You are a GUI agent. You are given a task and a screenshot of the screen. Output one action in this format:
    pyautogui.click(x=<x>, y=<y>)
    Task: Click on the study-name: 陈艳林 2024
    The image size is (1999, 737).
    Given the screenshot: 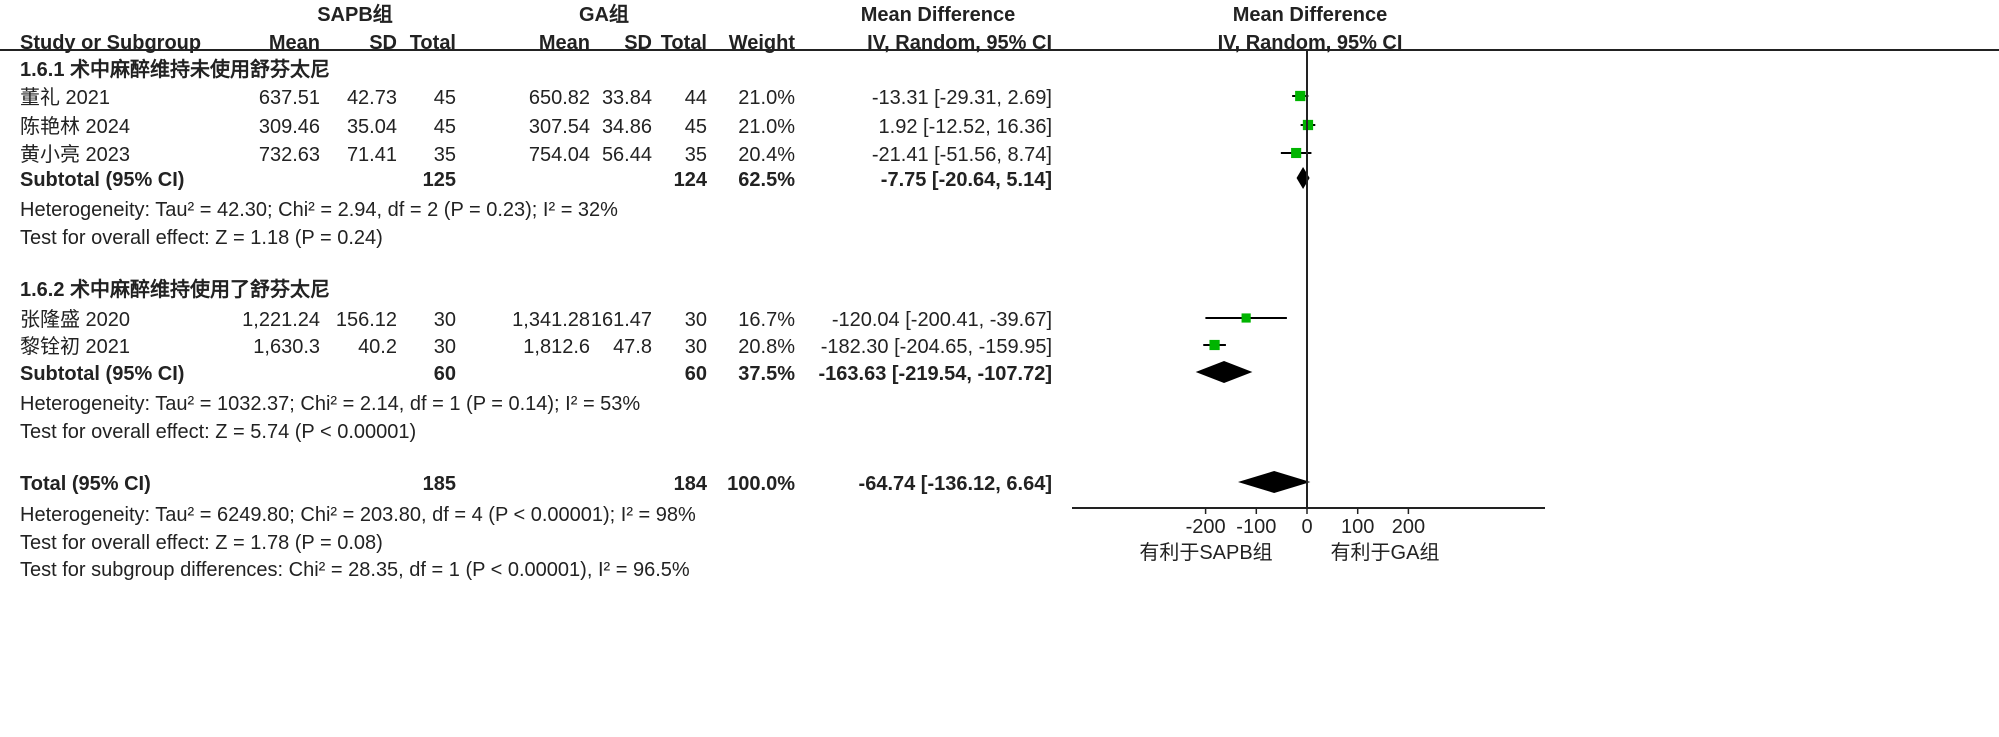 What is the action you would take?
    pyautogui.click(x=75, y=127)
    